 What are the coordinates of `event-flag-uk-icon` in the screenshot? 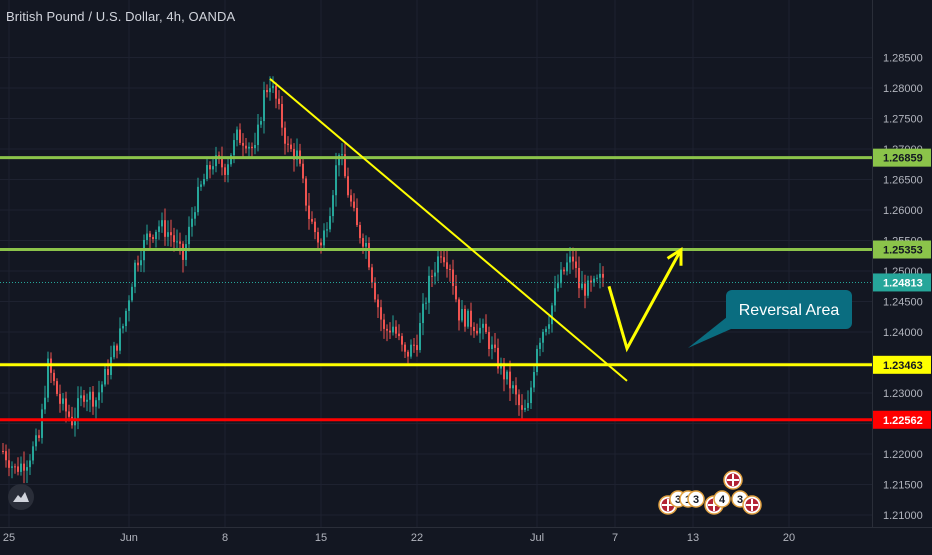 It's located at (733, 480).